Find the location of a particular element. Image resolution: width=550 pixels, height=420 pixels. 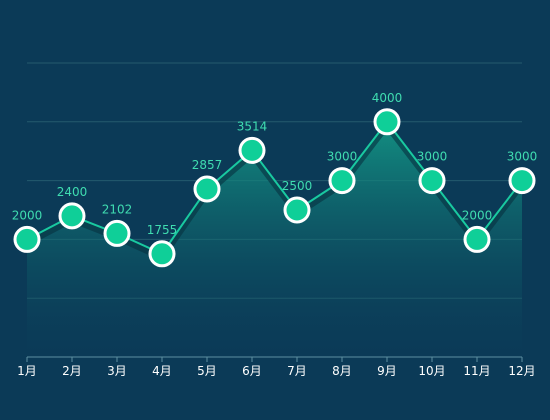

x-tick-label: 2月 is located at coordinates (72, 371).